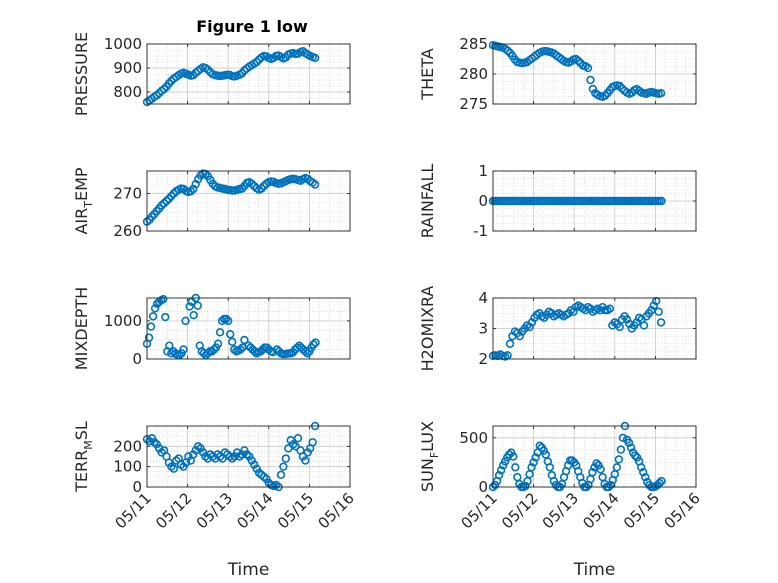 Image resolution: width=778 pixels, height=583 pixels. I want to click on subplot-6: 2 3 4 H2OMIXRA, so click(557, 329).